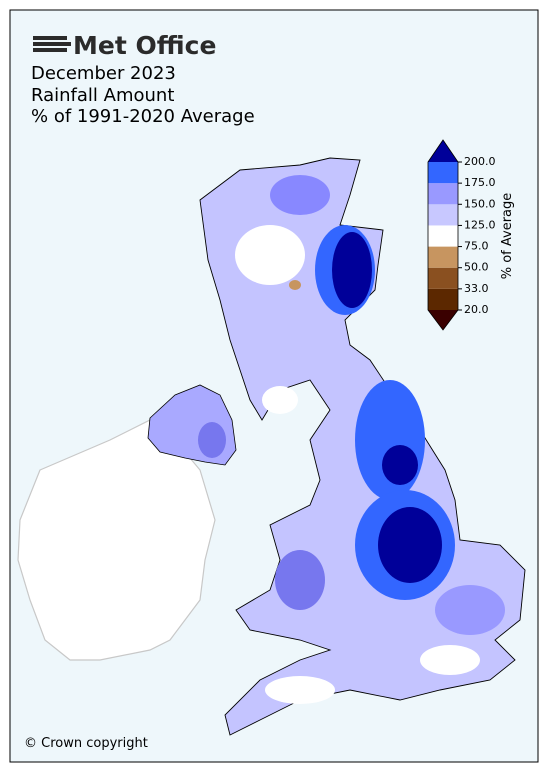  Describe the element at coordinates (476, 309) in the screenshot. I see `colorbar-tick-label: 20.0` at that location.